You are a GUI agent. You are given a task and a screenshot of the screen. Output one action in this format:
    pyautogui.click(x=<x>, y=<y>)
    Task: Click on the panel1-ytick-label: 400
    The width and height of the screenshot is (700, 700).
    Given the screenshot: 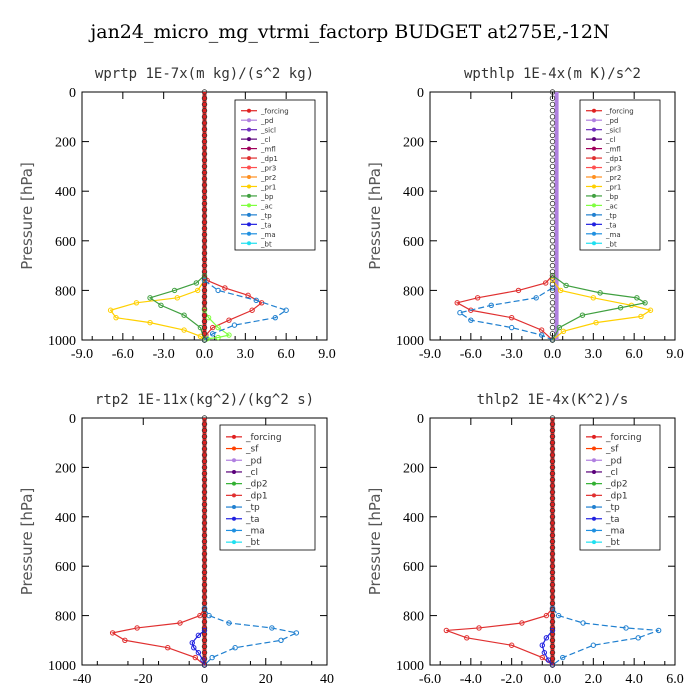 What is the action you would take?
    pyautogui.click(x=413, y=192)
    